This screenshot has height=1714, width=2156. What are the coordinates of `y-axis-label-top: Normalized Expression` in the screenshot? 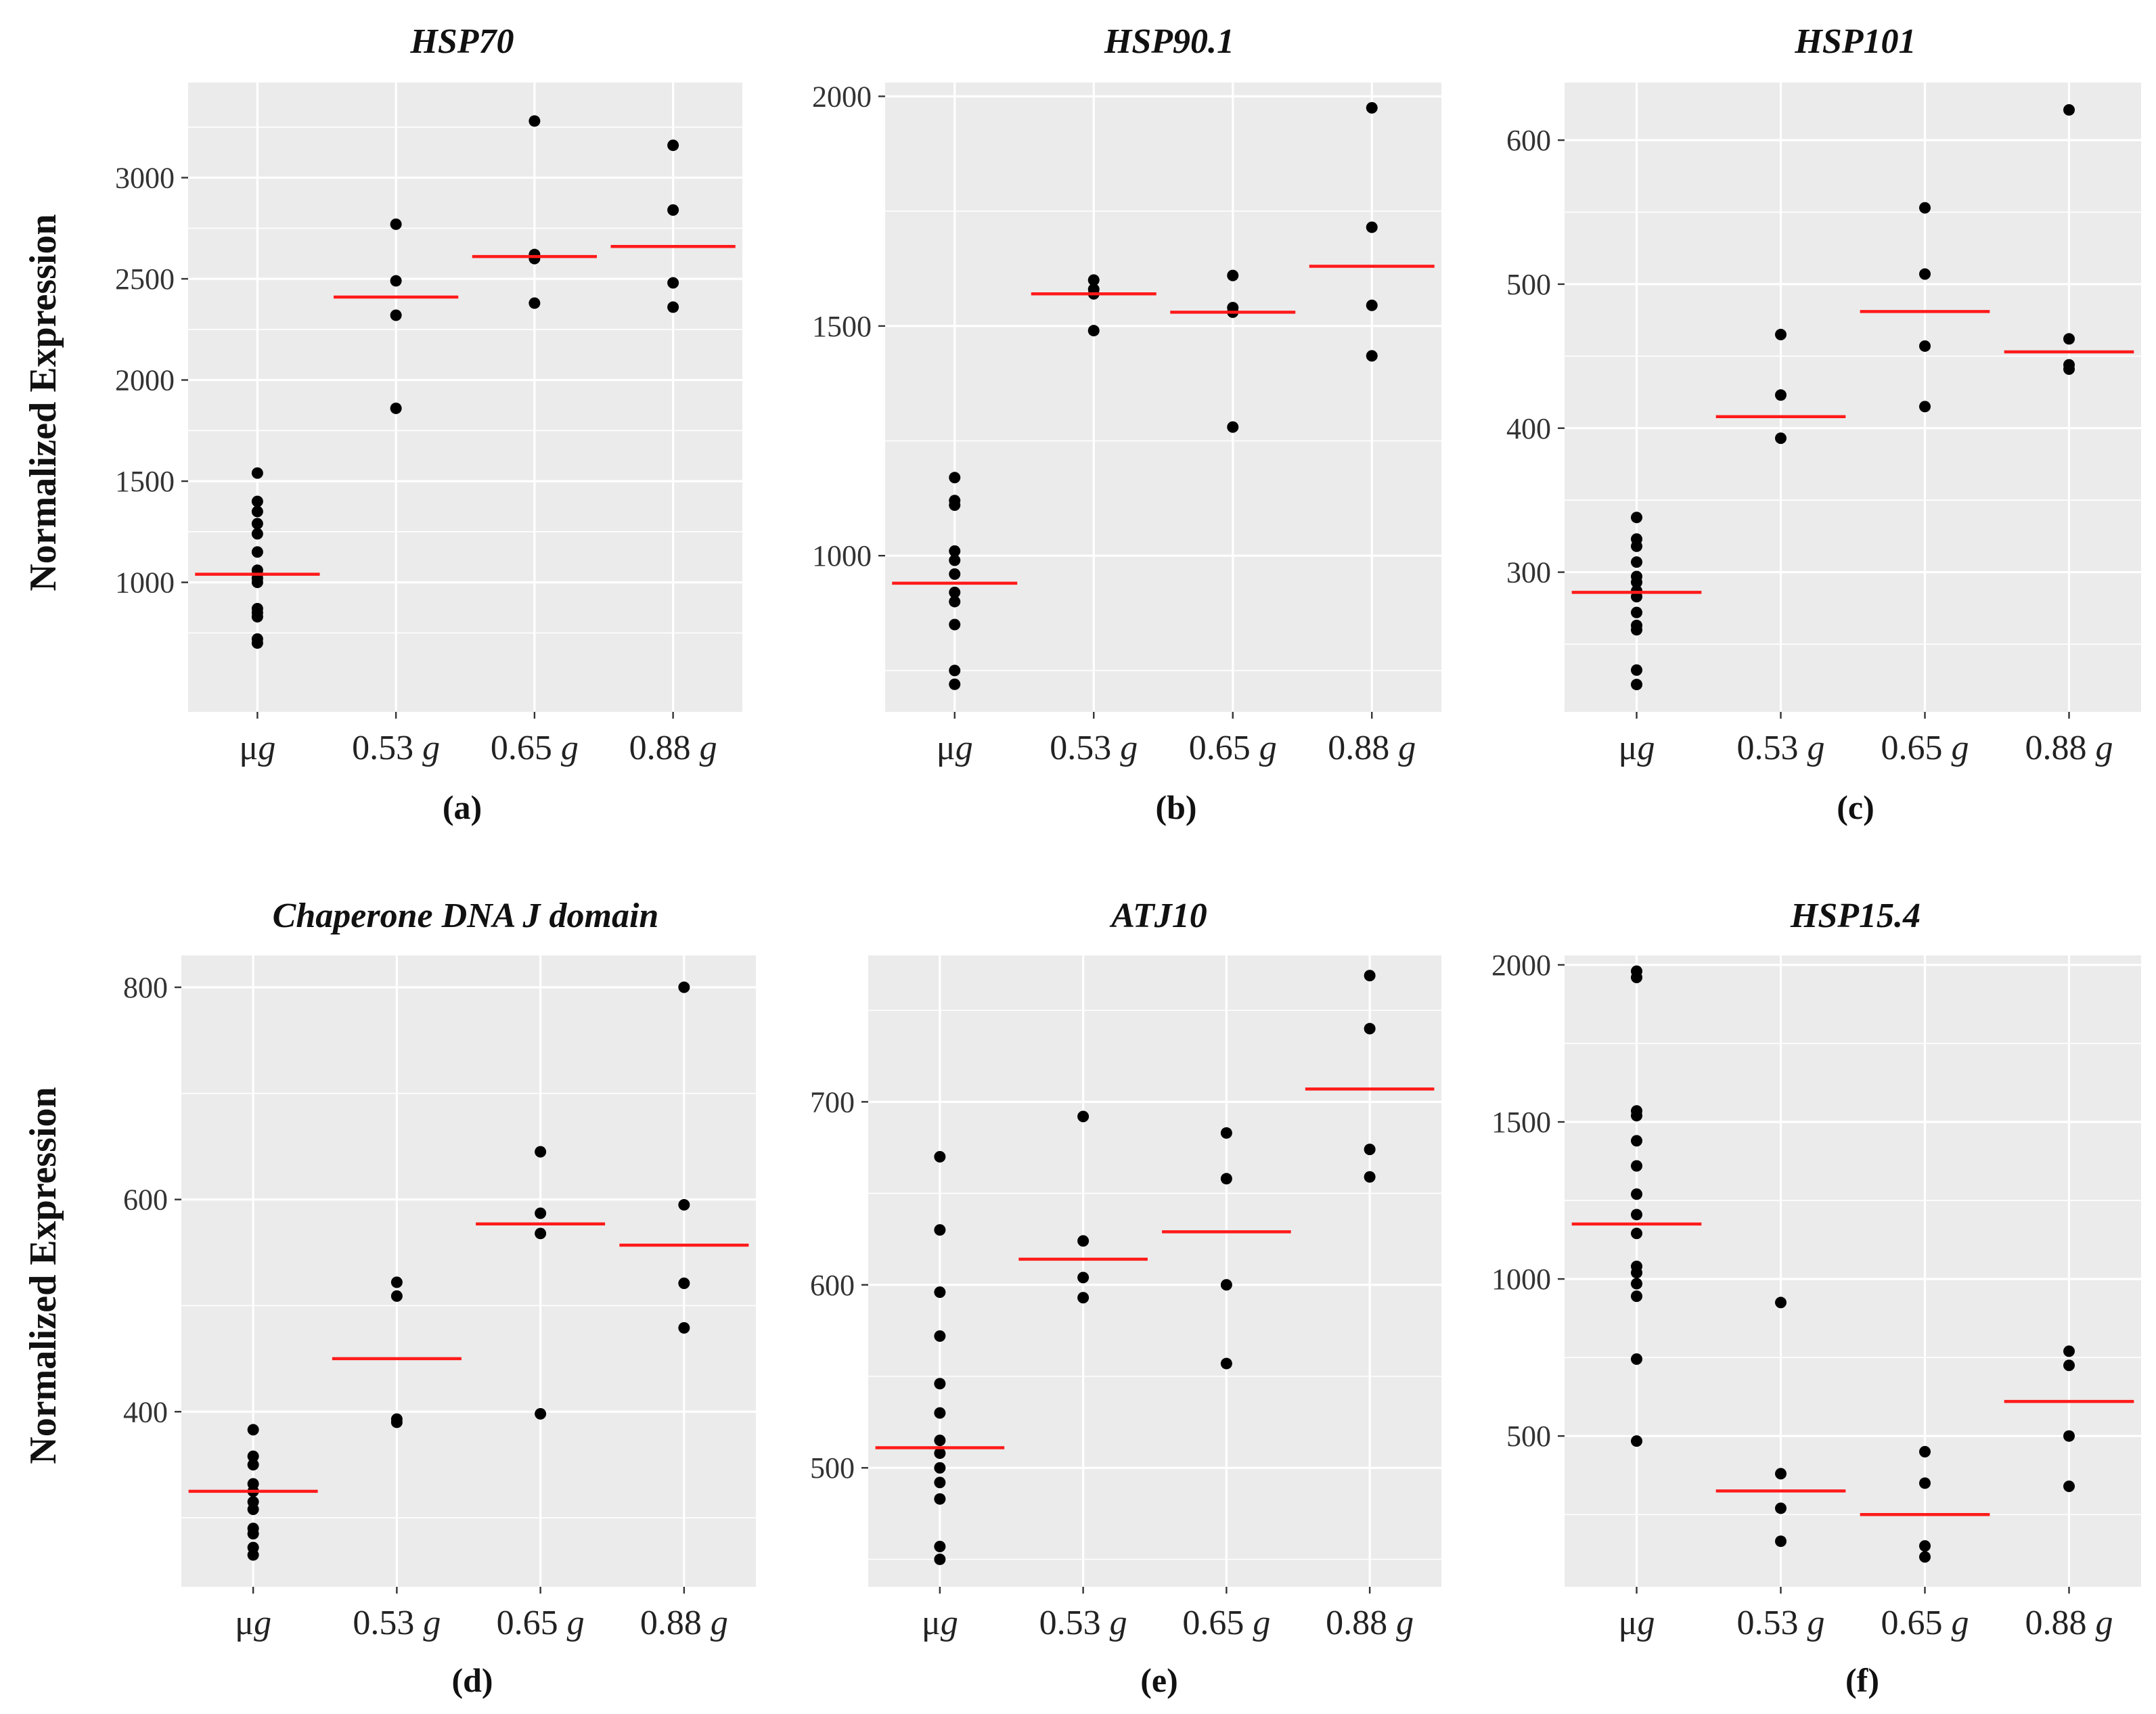 It's located at (43, 402).